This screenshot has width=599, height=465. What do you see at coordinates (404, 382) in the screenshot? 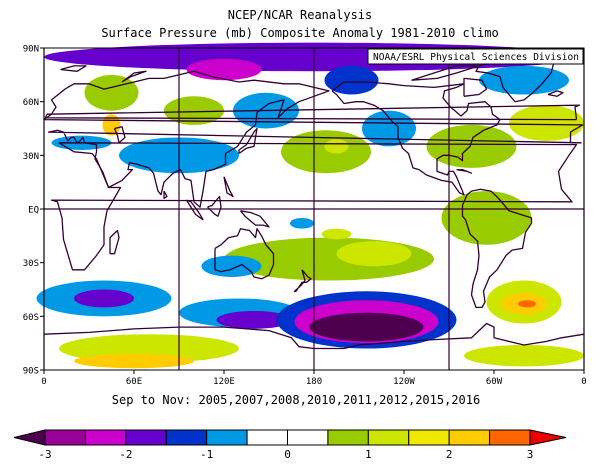
I see `lon-tick-label: 120W` at bounding box center [404, 382].